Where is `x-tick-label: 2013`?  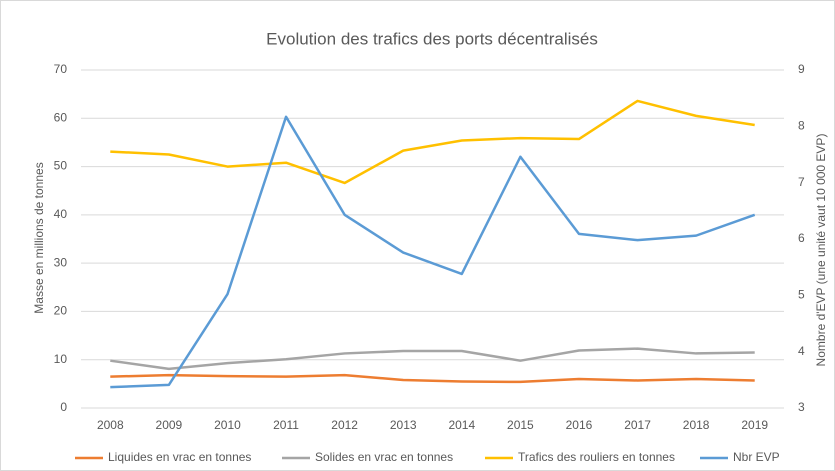 x-tick-label: 2013 is located at coordinates (403, 425).